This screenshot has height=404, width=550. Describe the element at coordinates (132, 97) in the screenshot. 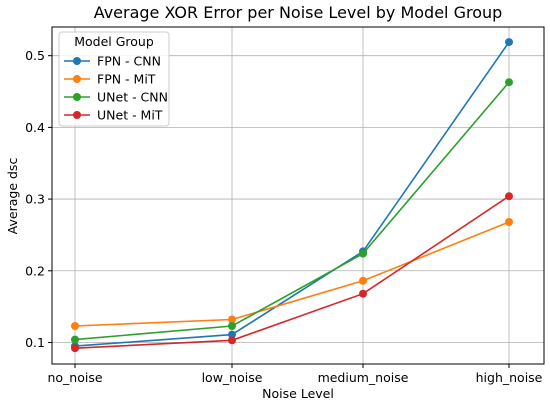

I see `legend-label: UNet - CNN` at that location.